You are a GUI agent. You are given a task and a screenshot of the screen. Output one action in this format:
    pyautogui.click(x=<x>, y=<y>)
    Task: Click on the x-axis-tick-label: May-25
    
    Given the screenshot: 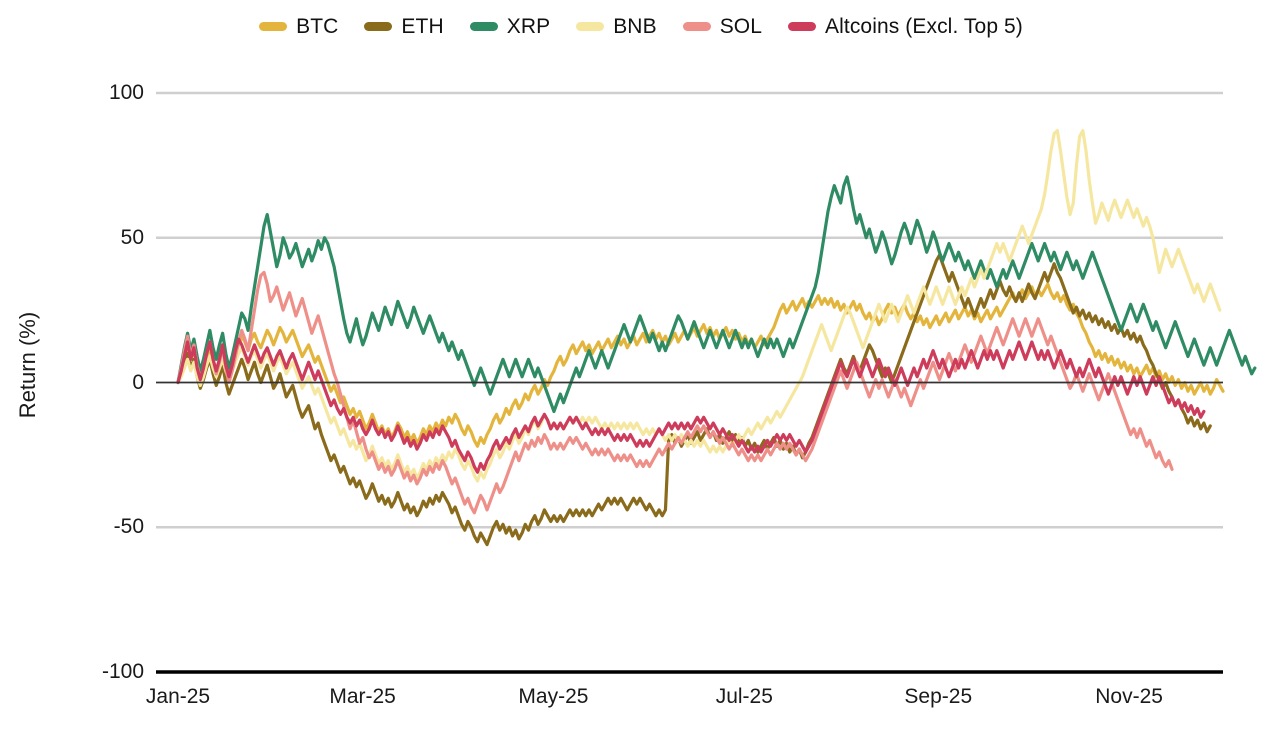 What is the action you would take?
    pyautogui.click(x=553, y=696)
    